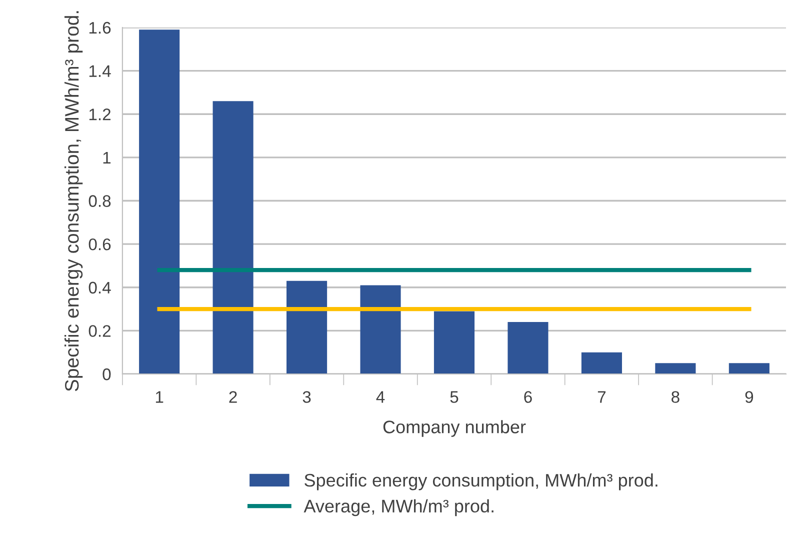  What do you see at coordinates (481, 481) in the screenshot?
I see `legend-label: Specific energy consumption, MWh/m³ prod.` at bounding box center [481, 481].